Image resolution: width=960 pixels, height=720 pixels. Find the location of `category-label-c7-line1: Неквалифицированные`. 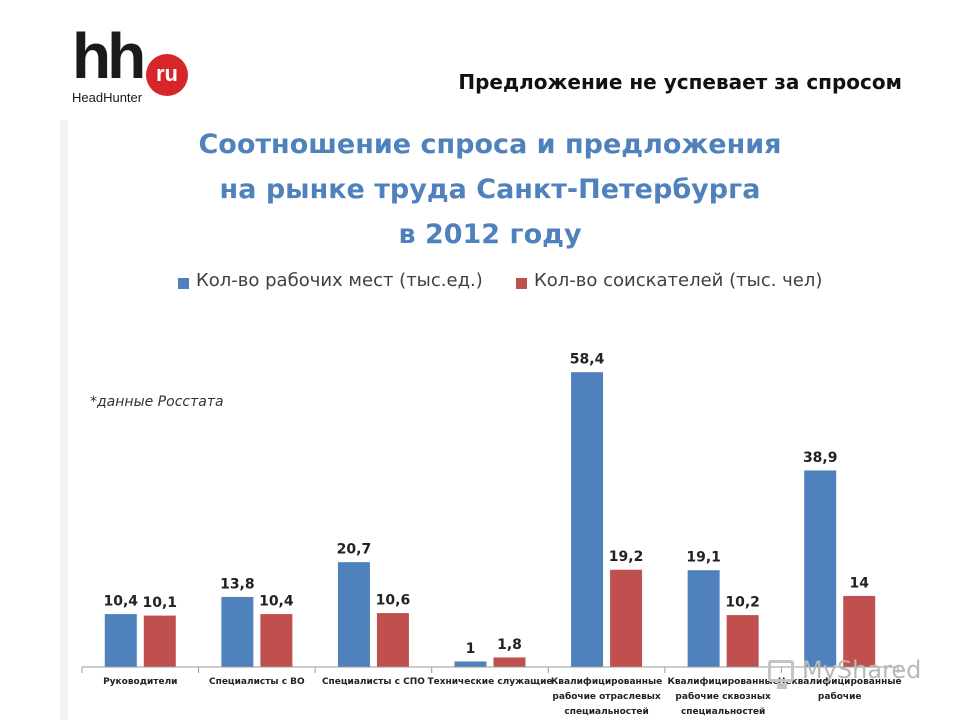

category-label-c7-line1: Неквалифицированные is located at coordinates (840, 682).